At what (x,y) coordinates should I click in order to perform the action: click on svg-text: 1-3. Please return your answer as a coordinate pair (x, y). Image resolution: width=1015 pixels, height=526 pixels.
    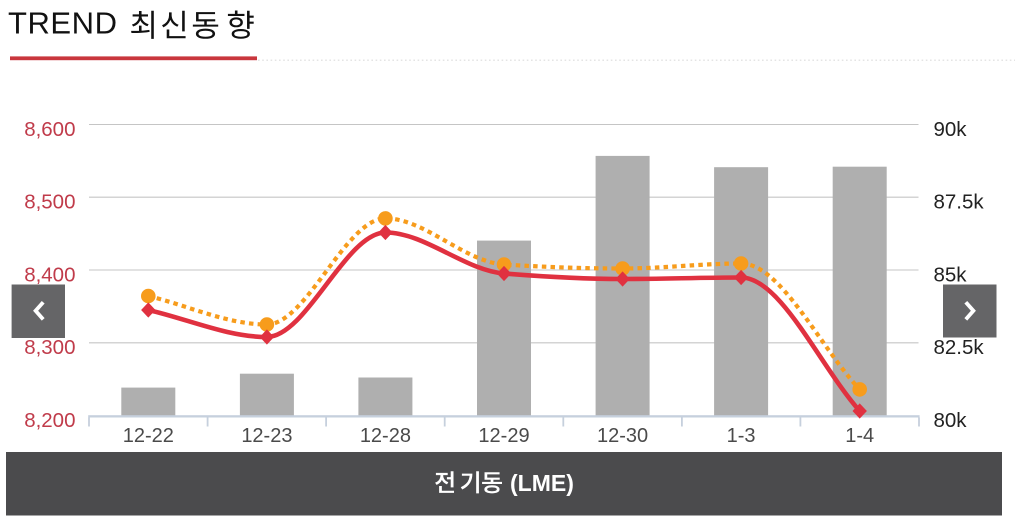
    Looking at the image, I should click on (741, 436).